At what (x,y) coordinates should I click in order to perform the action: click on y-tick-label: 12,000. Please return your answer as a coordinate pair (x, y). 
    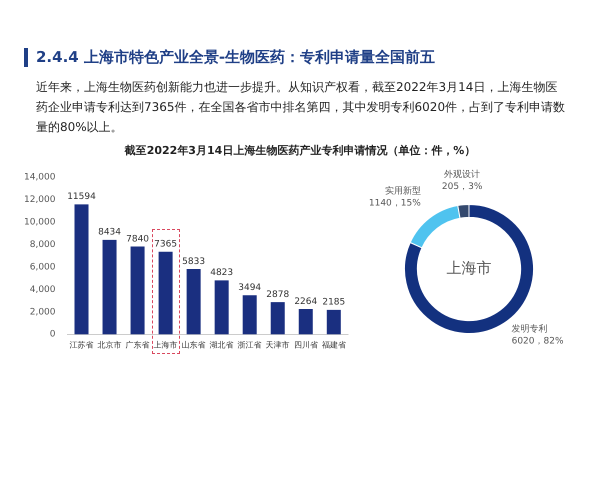
    Looking at the image, I should click on (40, 200).